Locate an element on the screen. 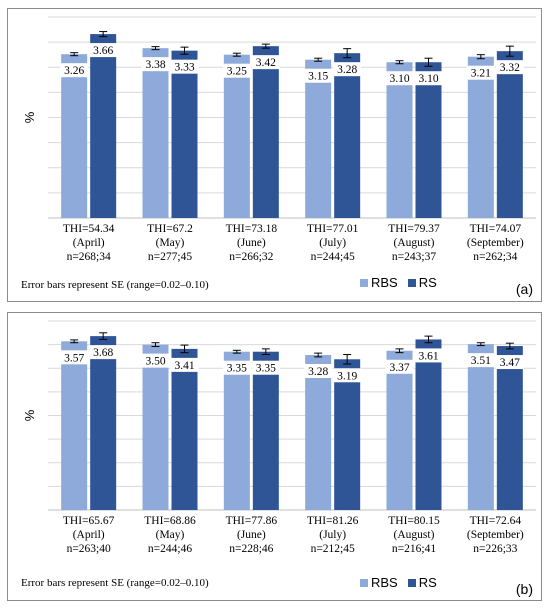 The height and width of the screenshot is (608, 550). data-label: 3.37 is located at coordinates (399, 368).